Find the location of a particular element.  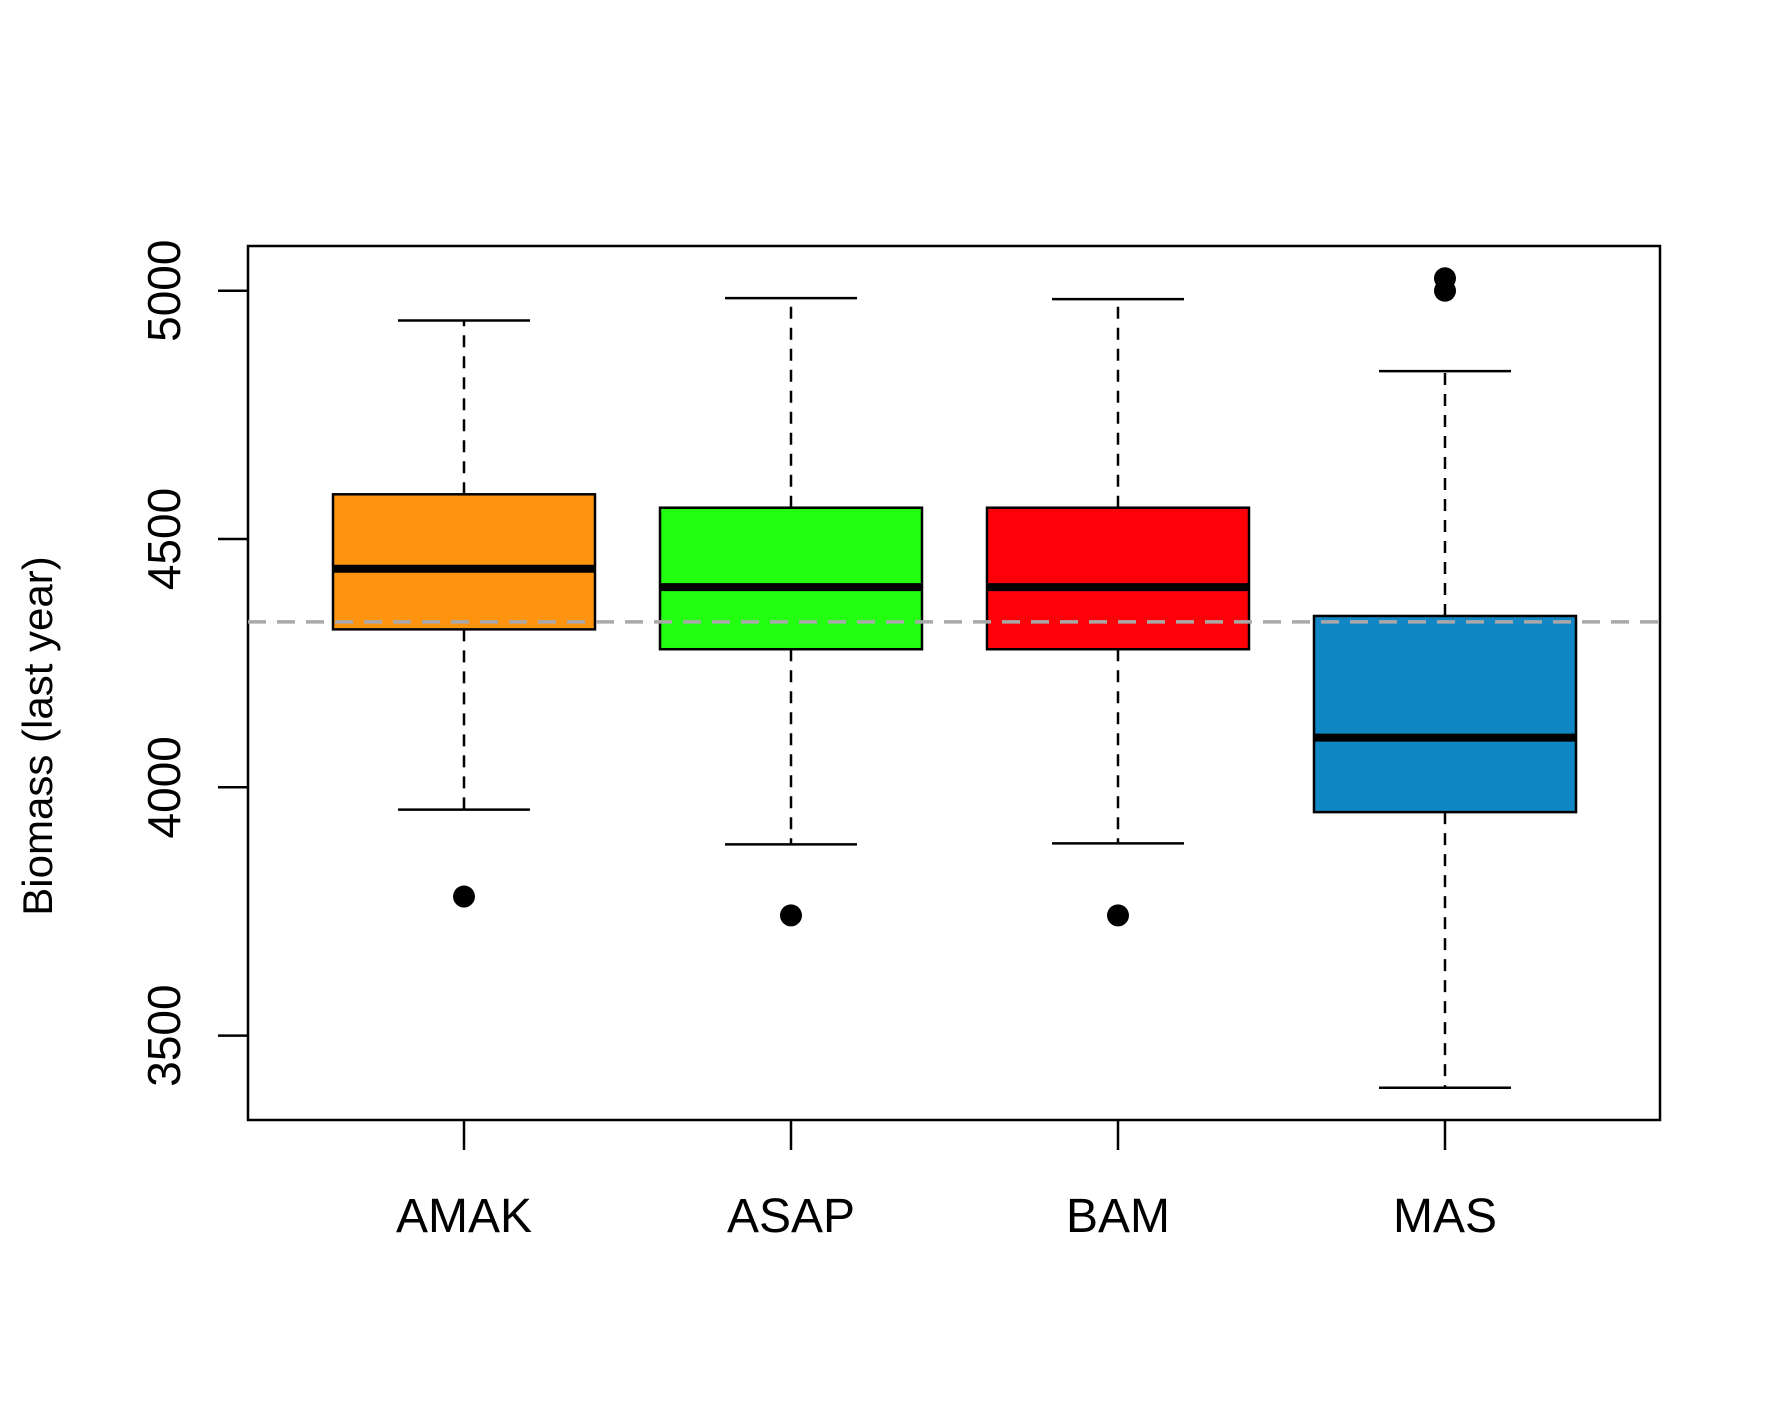

y-axis: 3500 4000 4500 5000 is located at coordinates (193, 663).